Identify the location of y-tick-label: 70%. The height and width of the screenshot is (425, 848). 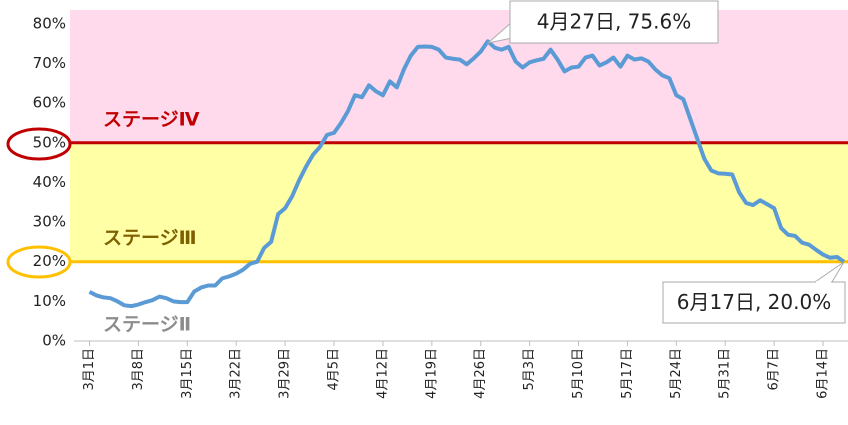
(49, 63).